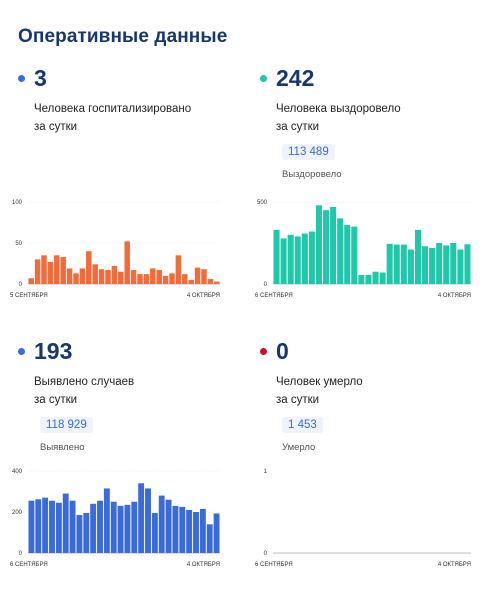  Describe the element at coordinates (299, 447) in the screenshot. I see `total-count-label: Умерло` at that location.